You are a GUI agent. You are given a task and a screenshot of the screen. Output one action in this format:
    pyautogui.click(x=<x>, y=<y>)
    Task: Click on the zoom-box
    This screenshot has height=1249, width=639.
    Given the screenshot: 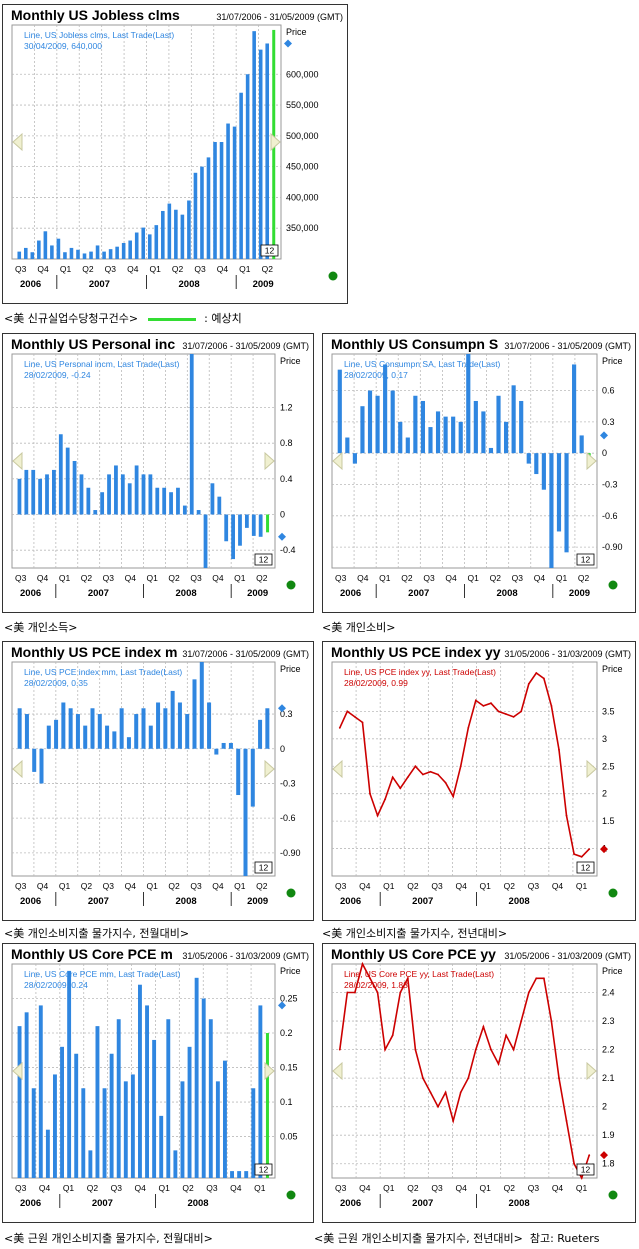 What is the action you would take?
    pyautogui.click(x=263, y=559)
    